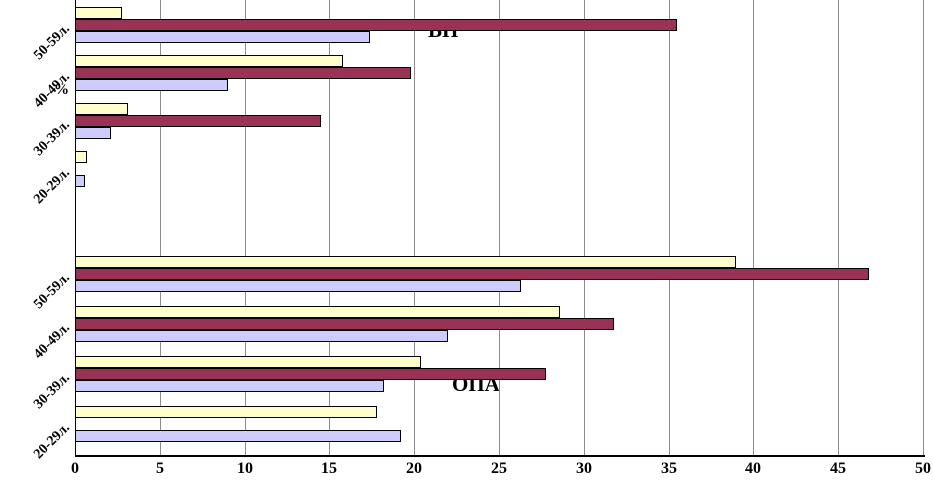 The image size is (933, 489). I want to click on bar-maroon-ОПА-40-49л., so click(344, 324).